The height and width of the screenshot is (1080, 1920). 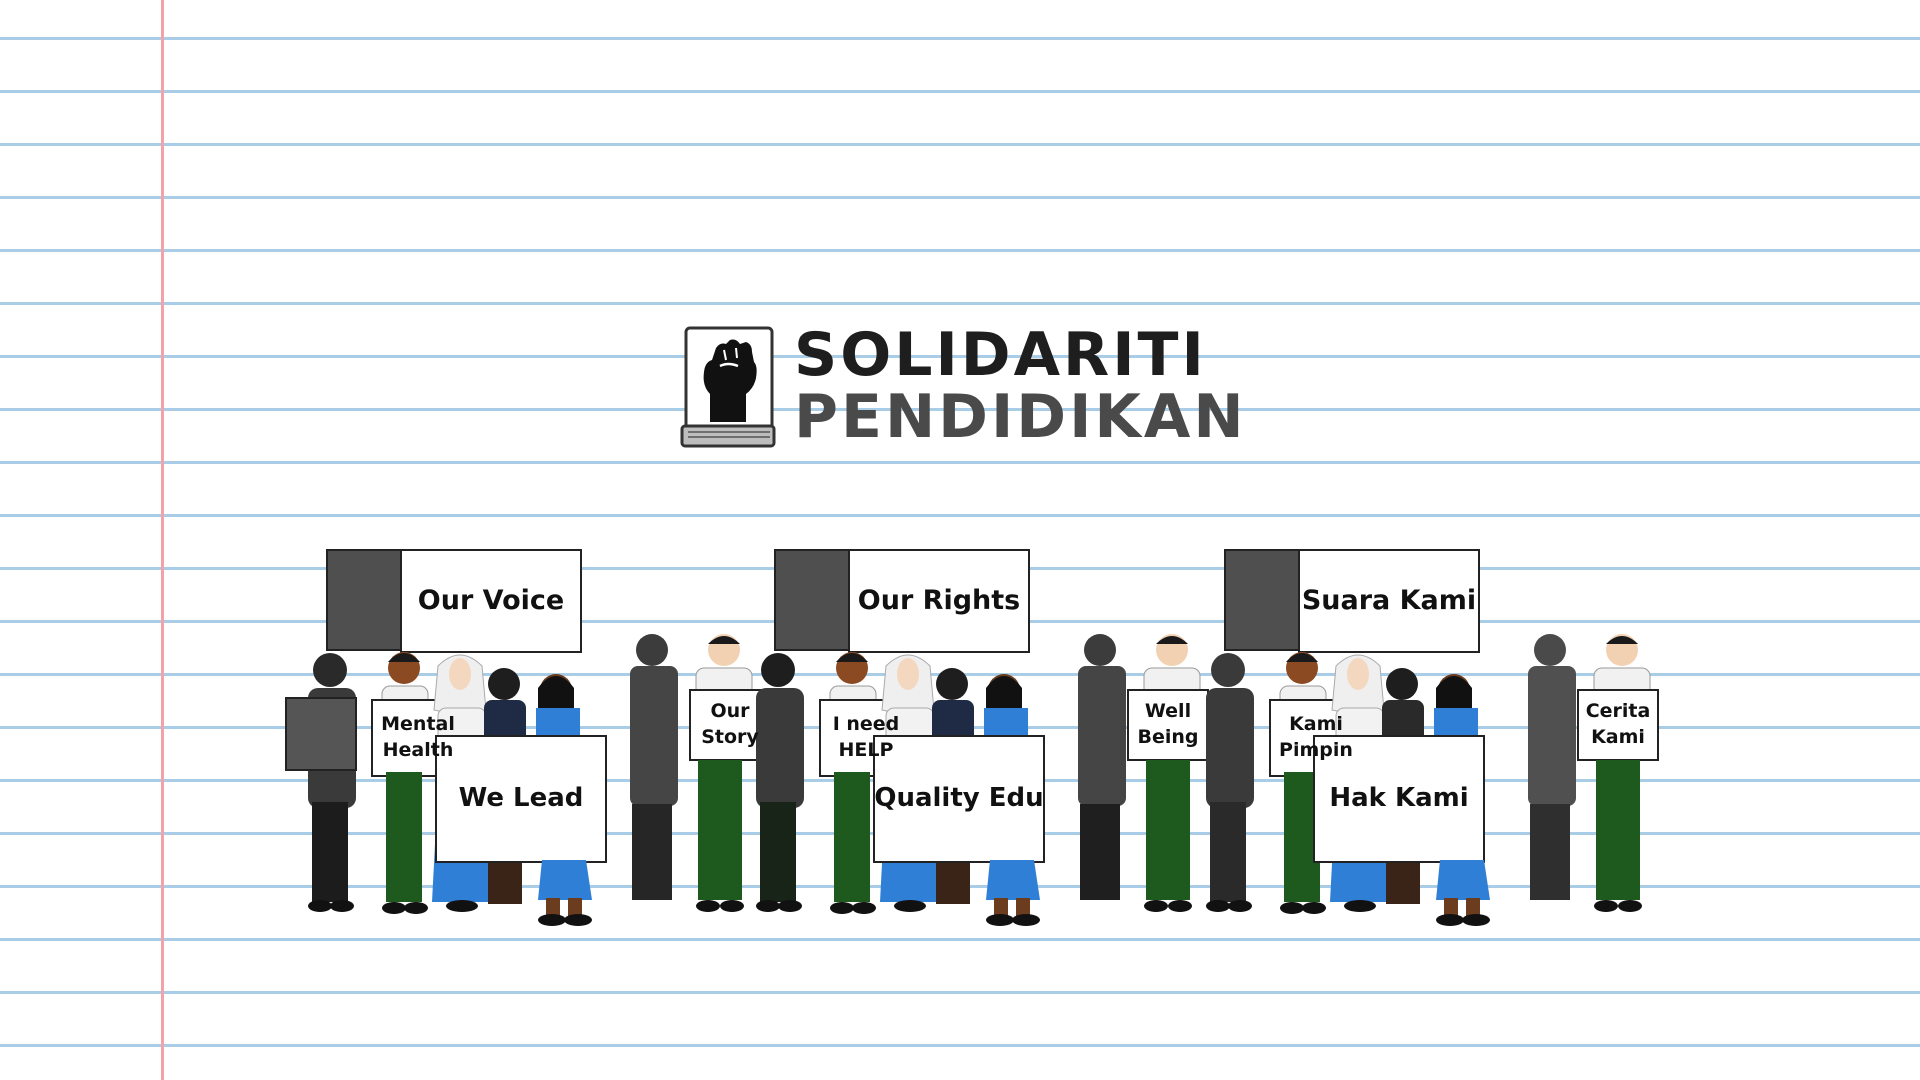 What do you see at coordinates (1000, 355) in the screenshot?
I see `logo-line-solidariti: SOLIDARITI` at bounding box center [1000, 355].